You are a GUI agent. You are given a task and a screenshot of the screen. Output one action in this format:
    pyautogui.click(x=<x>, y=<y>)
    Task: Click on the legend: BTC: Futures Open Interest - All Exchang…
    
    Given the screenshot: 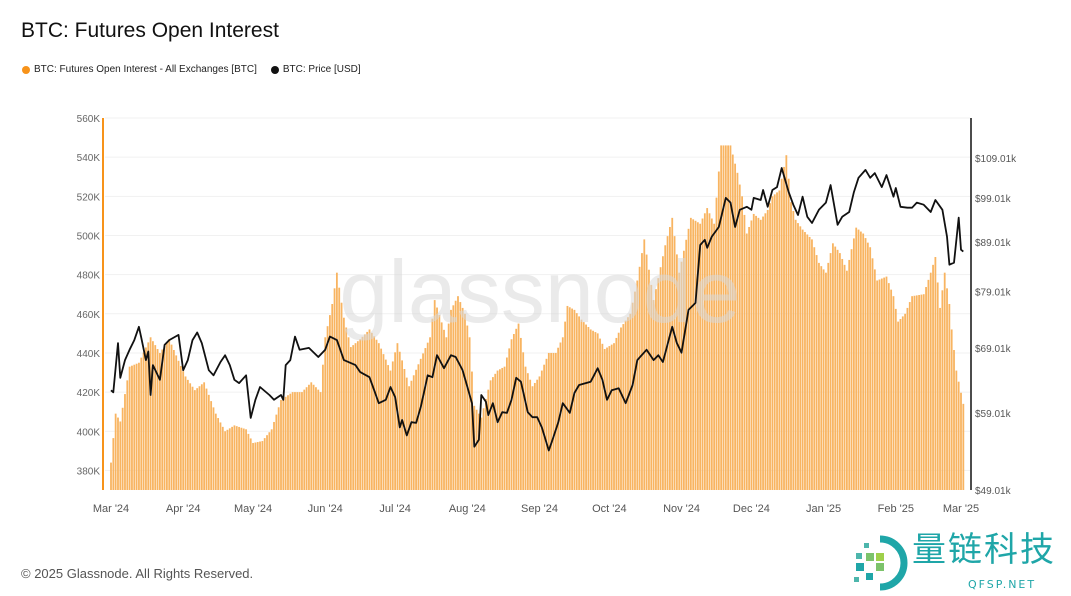 What is the action you would take?
    pyautogui.click(x=191, y=69)
    